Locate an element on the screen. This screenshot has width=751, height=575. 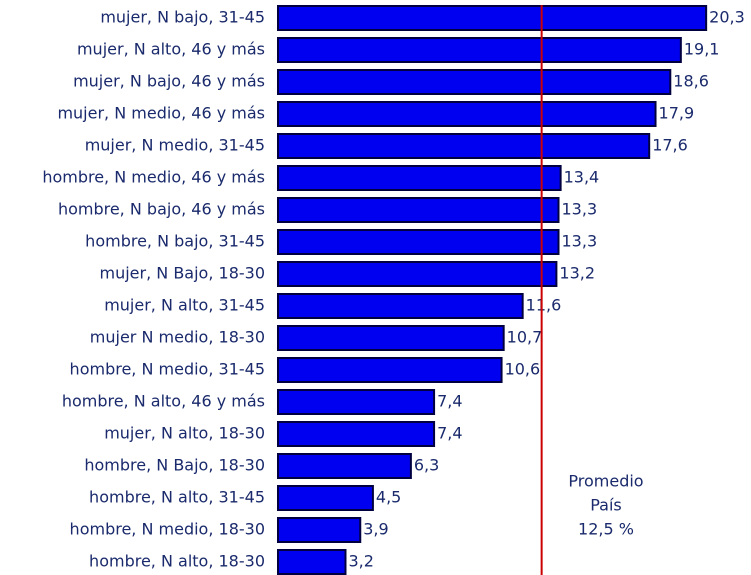
value-label: 13,2 is located at coordinates (577, 273).